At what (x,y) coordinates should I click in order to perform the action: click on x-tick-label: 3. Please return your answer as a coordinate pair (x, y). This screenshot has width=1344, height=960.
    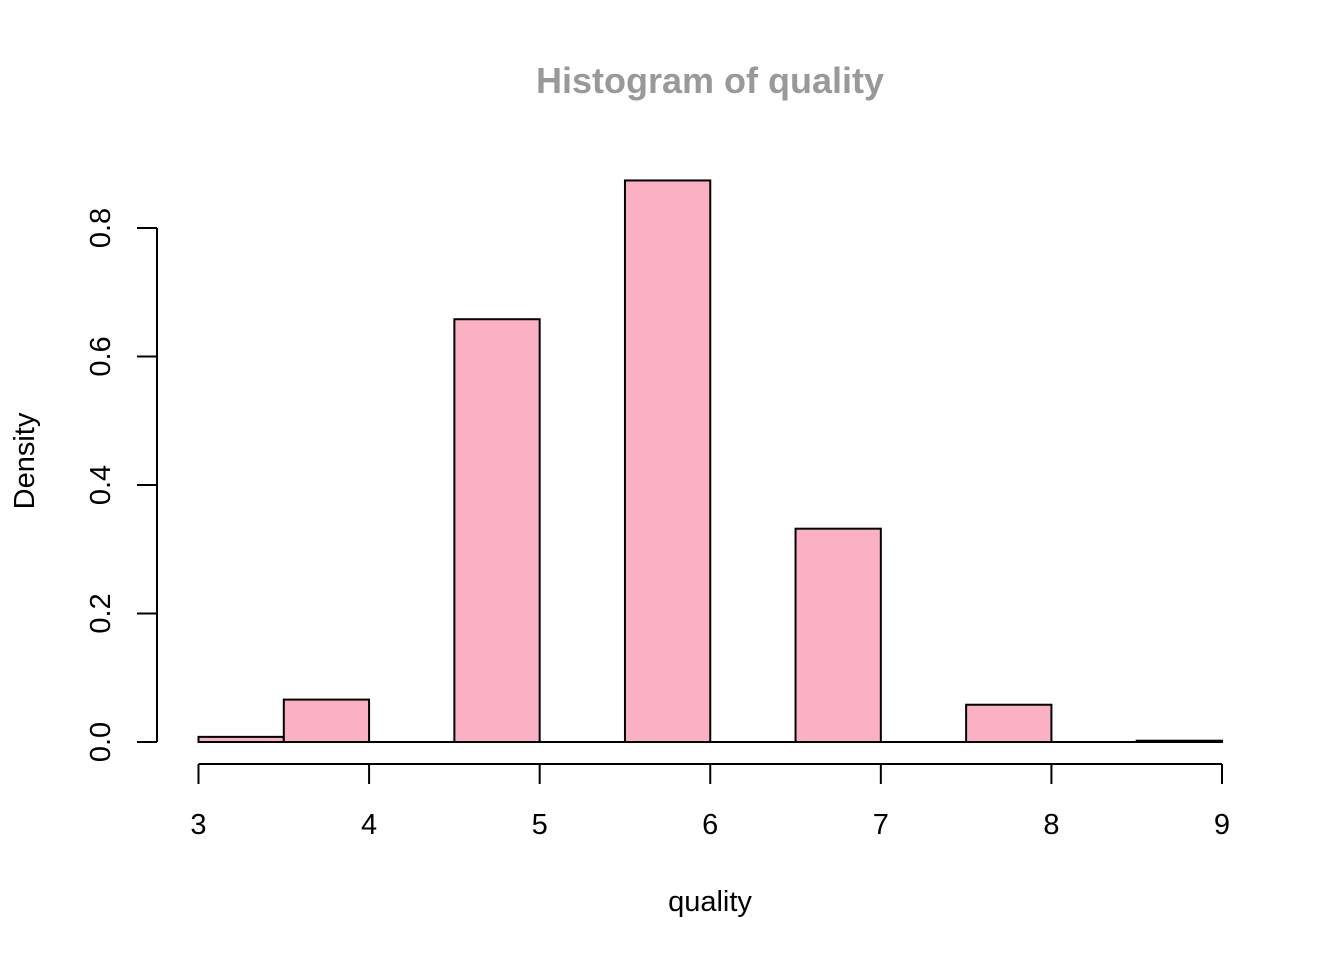
    Looking at the image, I should click on (198, 825).